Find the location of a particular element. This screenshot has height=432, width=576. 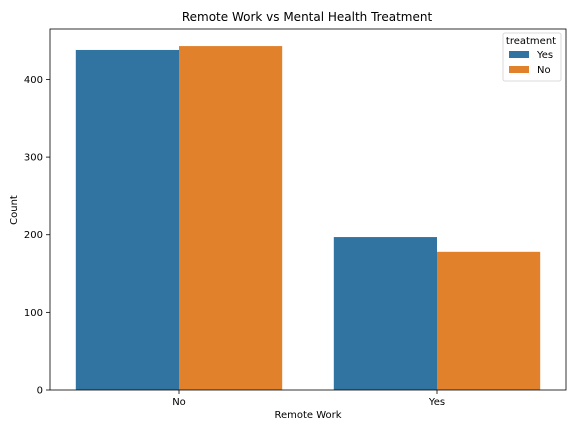

legend-title: treatment is located at coordinates (531, 41).